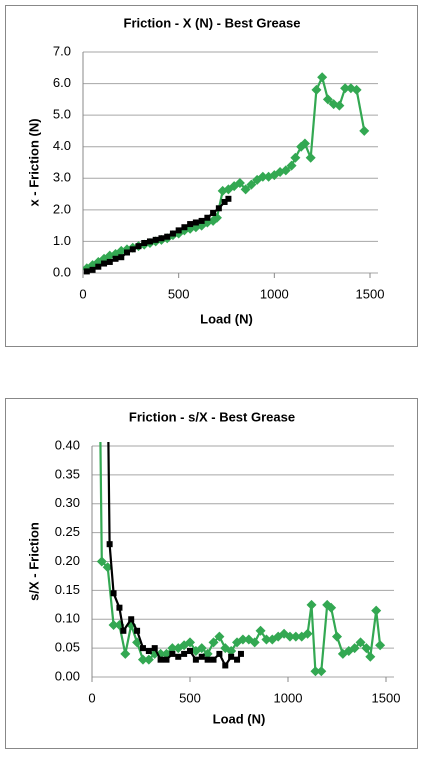  I want to click on y-tick-label: 0.30, so click(67, 502).